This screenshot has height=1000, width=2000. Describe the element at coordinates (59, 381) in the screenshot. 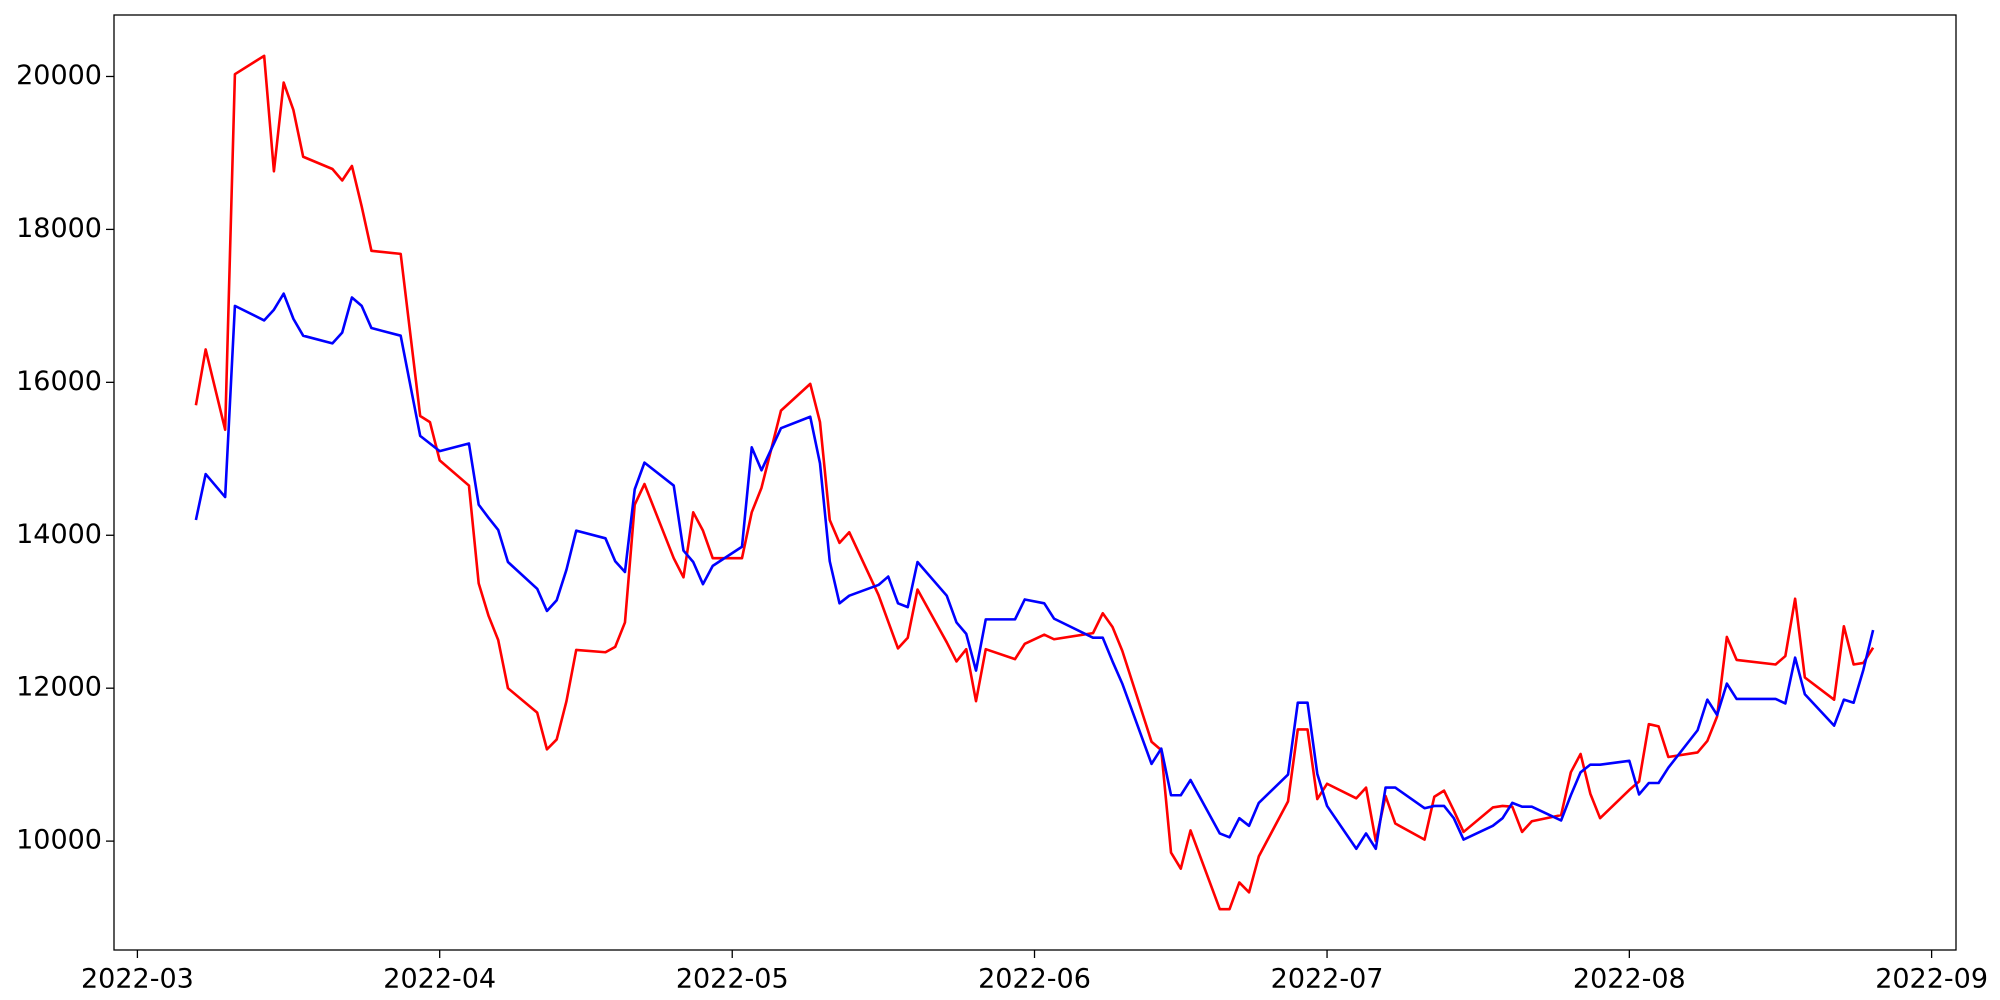

I see `y-tick-label: 16000` at that location.